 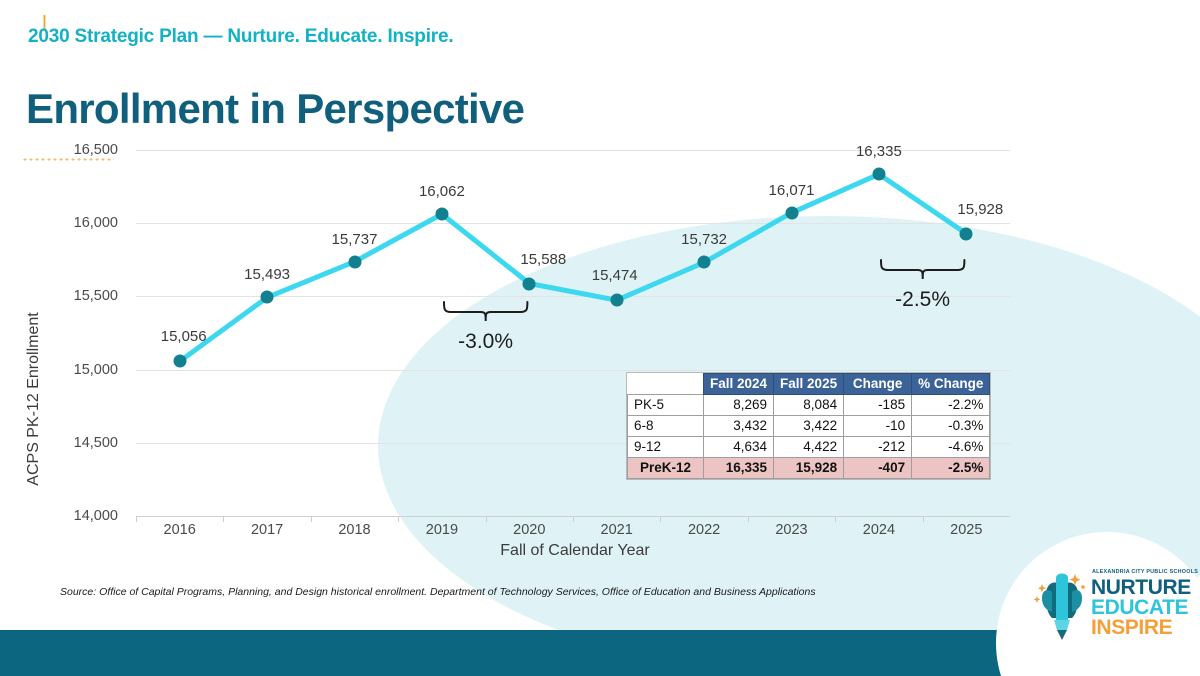 I want to click on y-axis-tick-label: 15,500, so click(x=95, y=296).